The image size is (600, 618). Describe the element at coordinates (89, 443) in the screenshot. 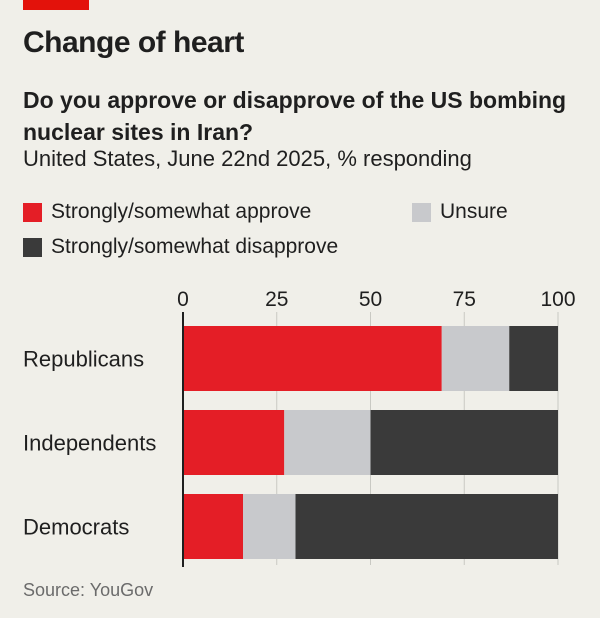

I see `category-label-independents: Independents` at that location.